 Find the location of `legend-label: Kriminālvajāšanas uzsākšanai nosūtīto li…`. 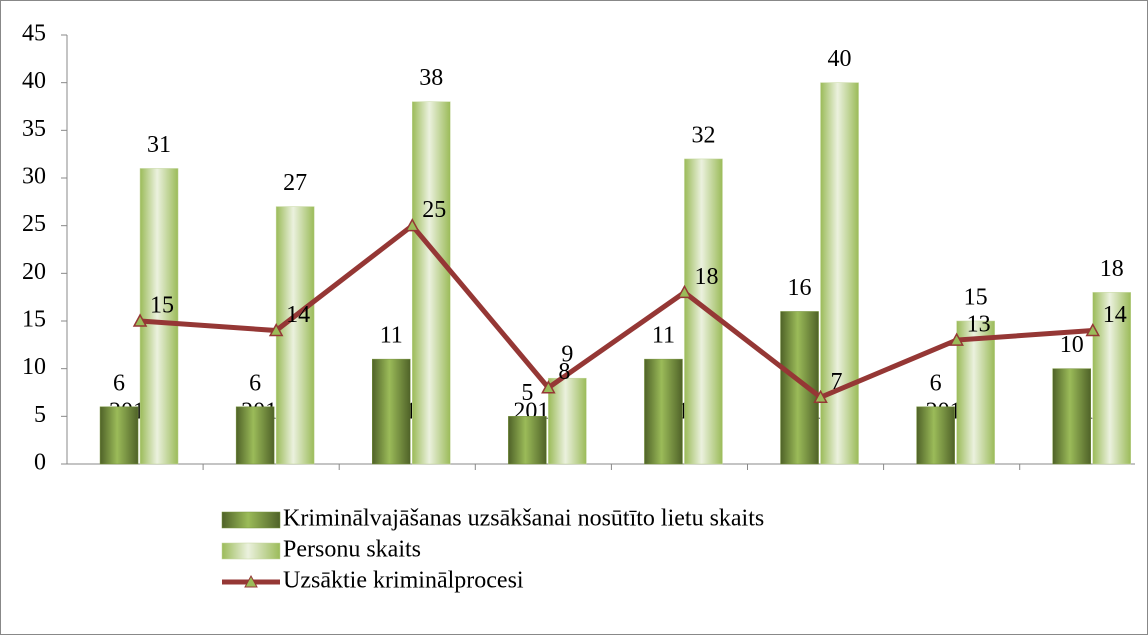

legend-label: Kriminālvajāšanas uzsākšanai nosūtīto li… is located at coordinates (523, 519).